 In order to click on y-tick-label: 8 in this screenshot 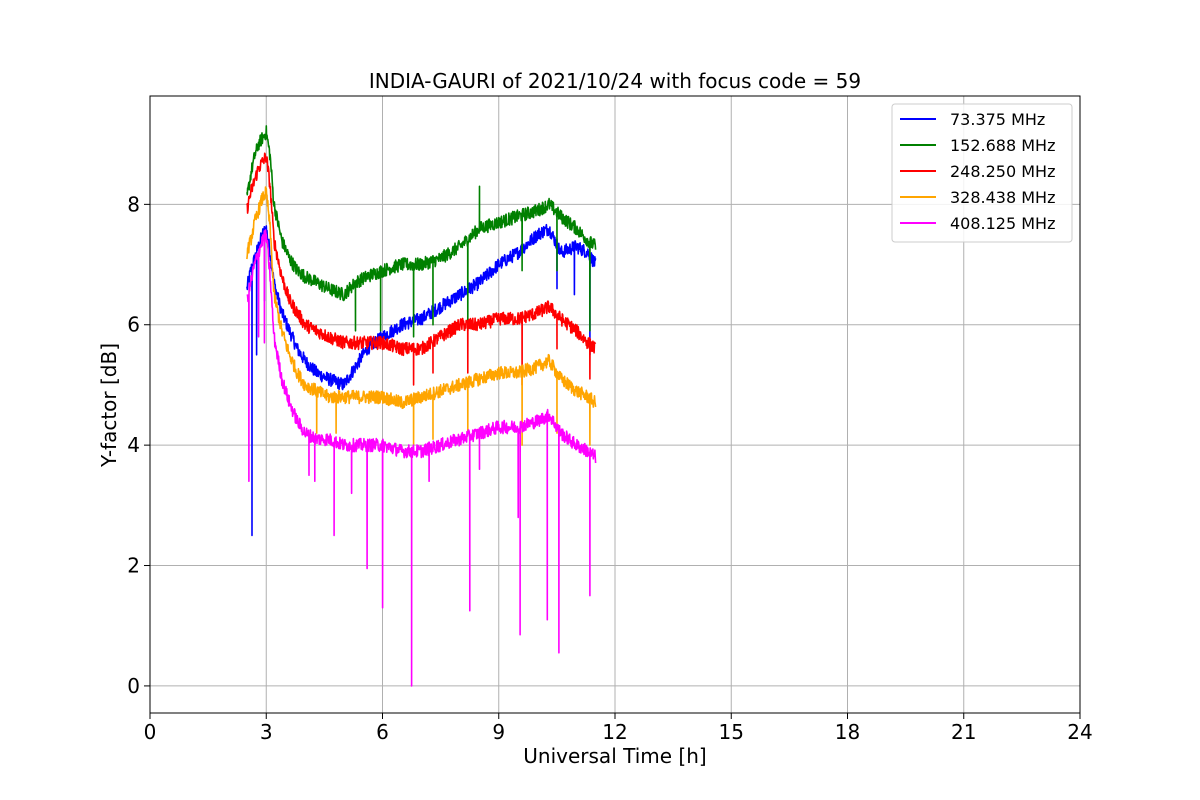, I will do `click(133, 204)`.